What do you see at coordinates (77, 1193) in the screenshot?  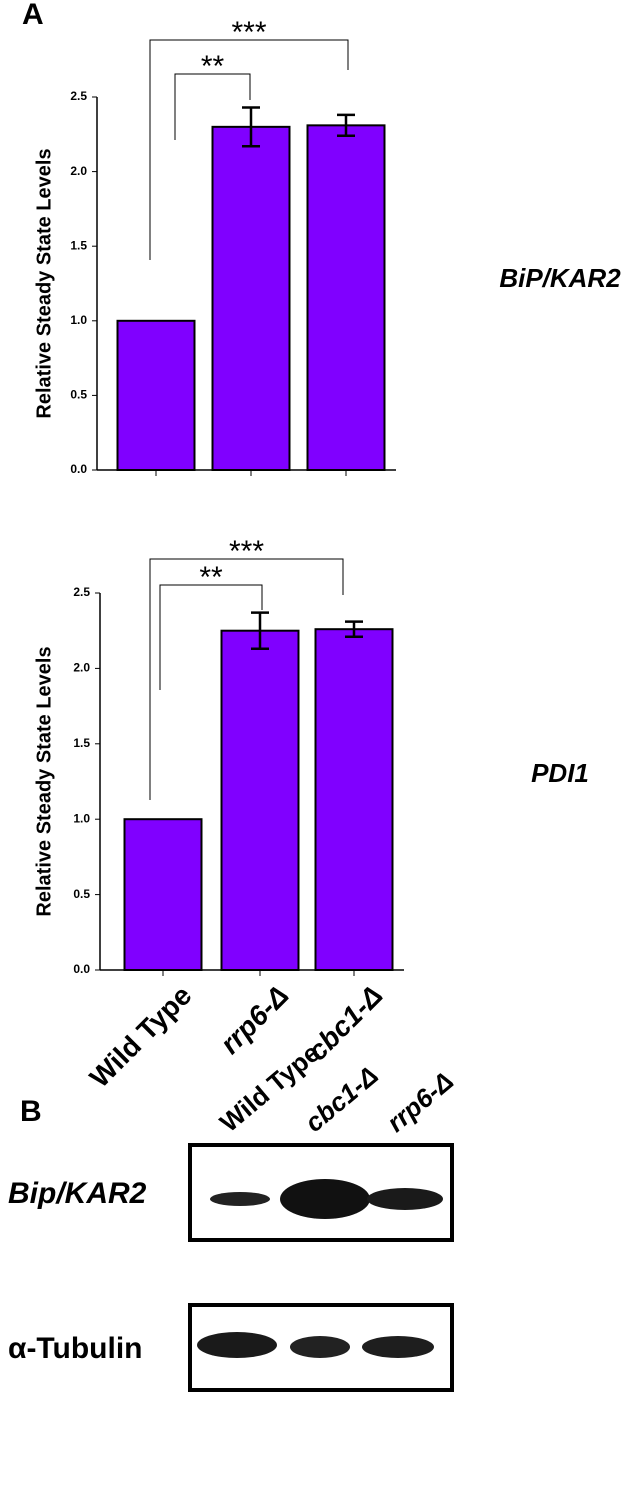 I see `blot-row-label: Bip/KAR2` at bounding box center [77, 1193].